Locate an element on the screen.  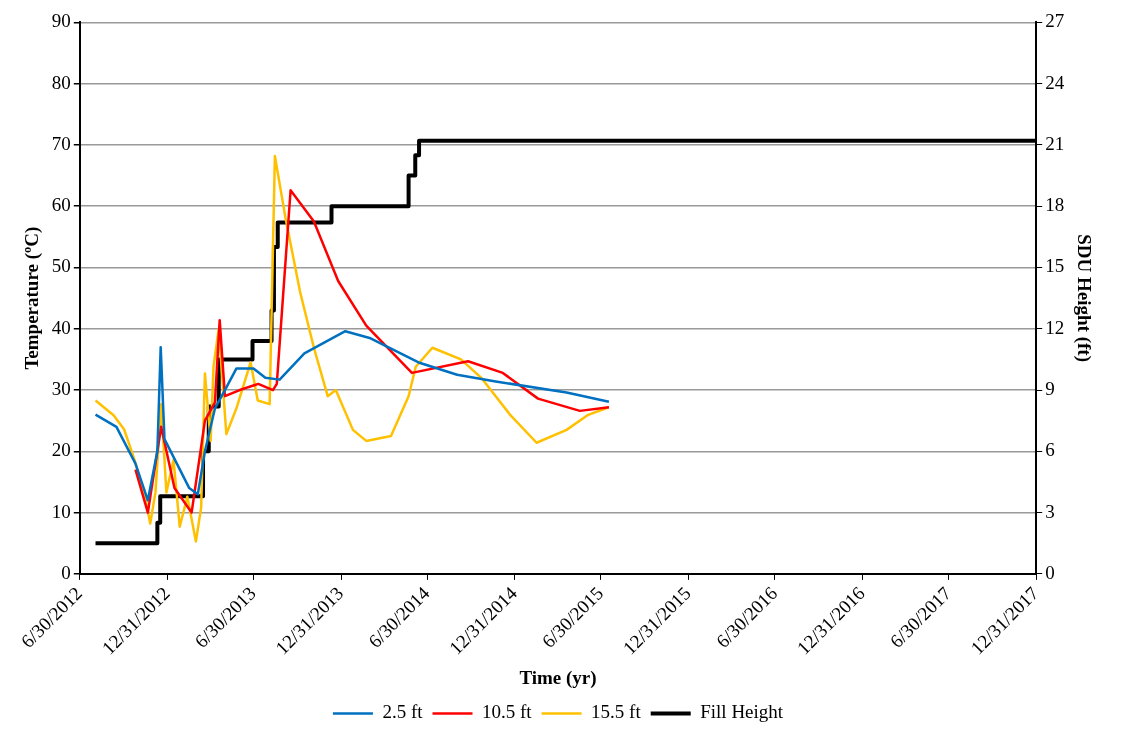
y2-tick-label: 18 is located at coordinates (1055, 205).